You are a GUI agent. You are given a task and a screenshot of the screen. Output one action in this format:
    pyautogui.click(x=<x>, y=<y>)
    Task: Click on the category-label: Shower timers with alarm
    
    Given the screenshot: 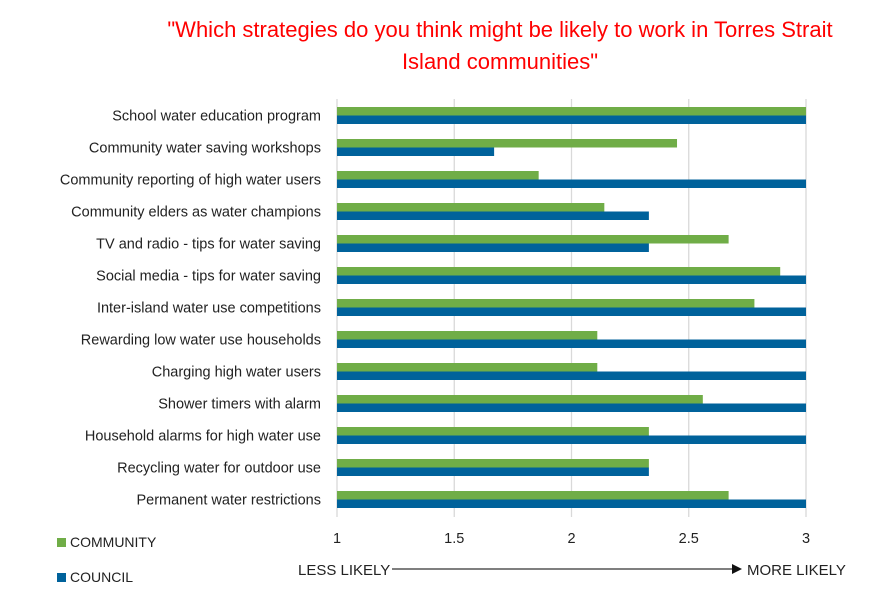 What is the action you would take?
    pyautogui.click(x=239, y=405)
    